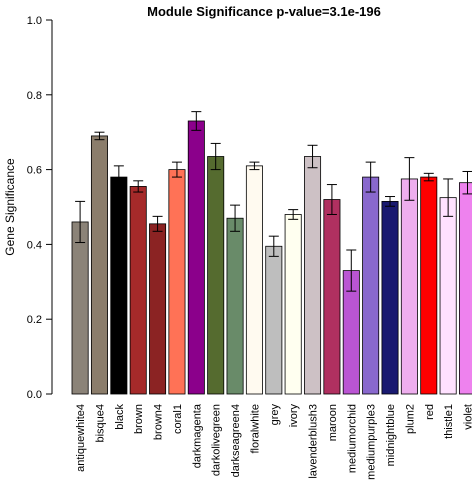 This screenshot has height=492, width=472. What do you see at coordinates (118, 177) in the screenshot?
I see `error-bar-black` at bounding box center [118, 177].